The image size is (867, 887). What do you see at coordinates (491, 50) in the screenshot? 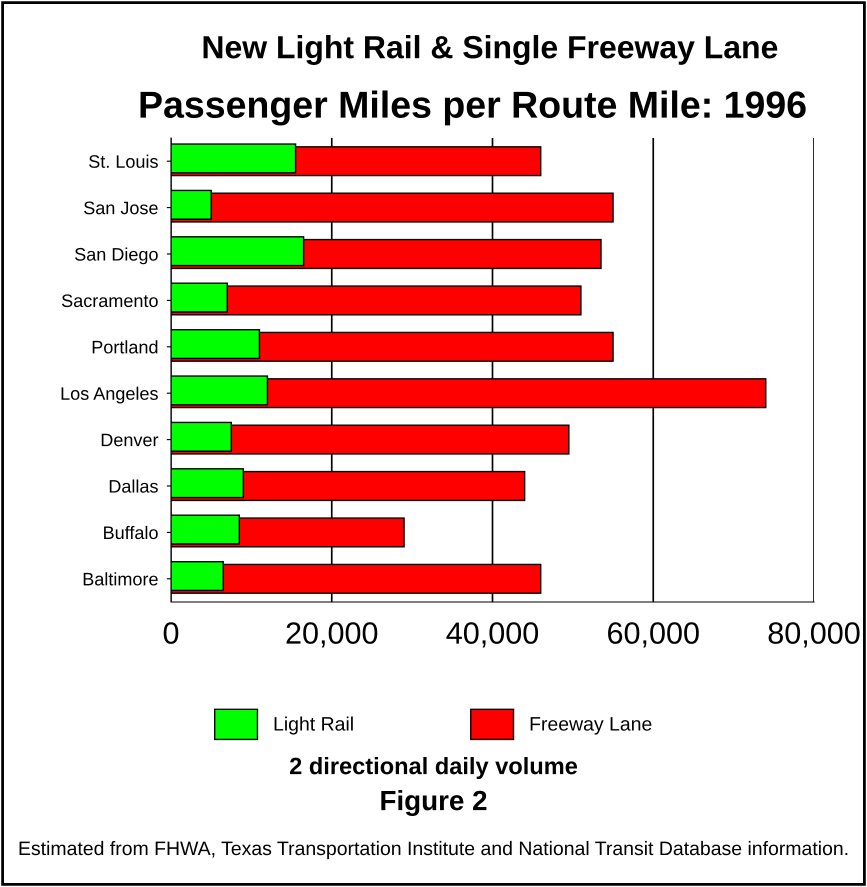
I see `chart-title: New Light Rail & Single Freeway Lane` at bounding box center [491, 50].